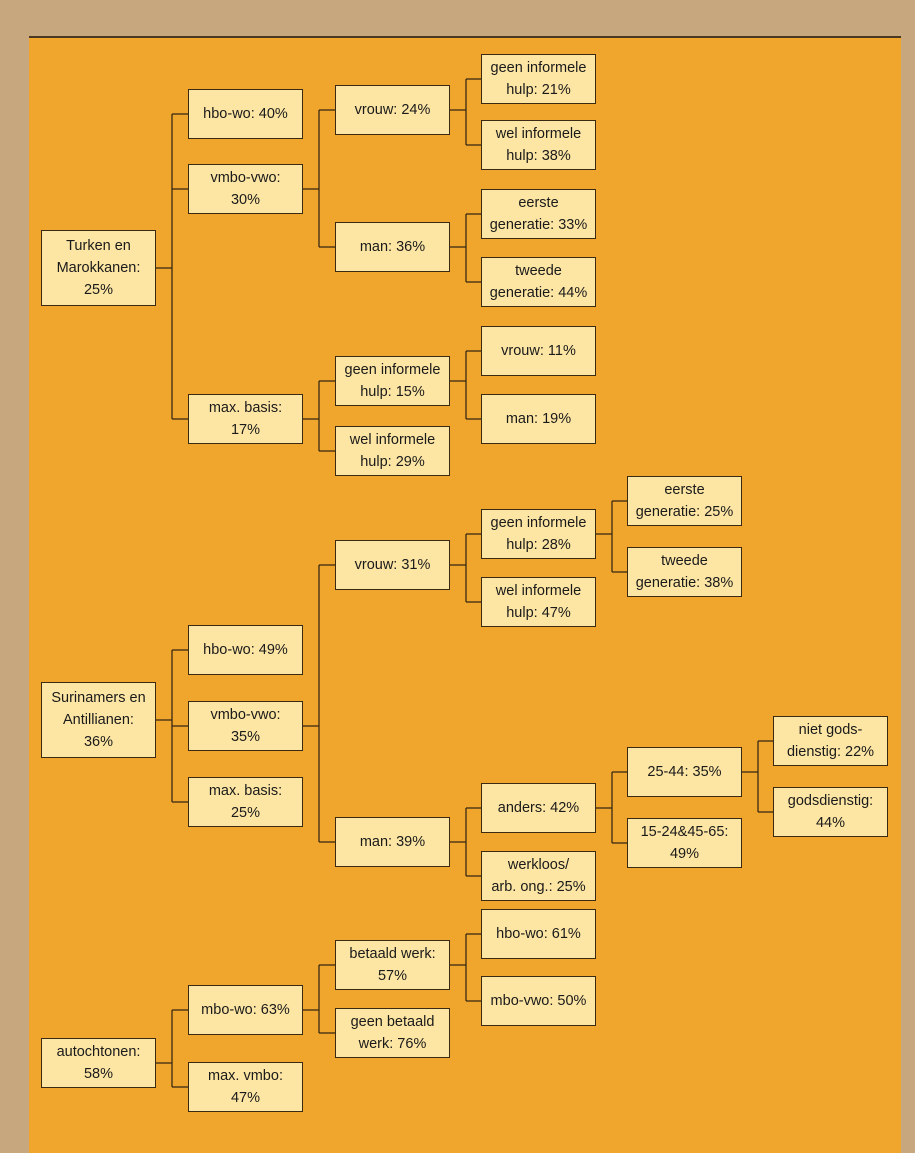  Describe the element at coordinates (538, 79) in the screenshot. I see `node-tm-vrouw-geen: geen informele hulp: 21%` at that location.